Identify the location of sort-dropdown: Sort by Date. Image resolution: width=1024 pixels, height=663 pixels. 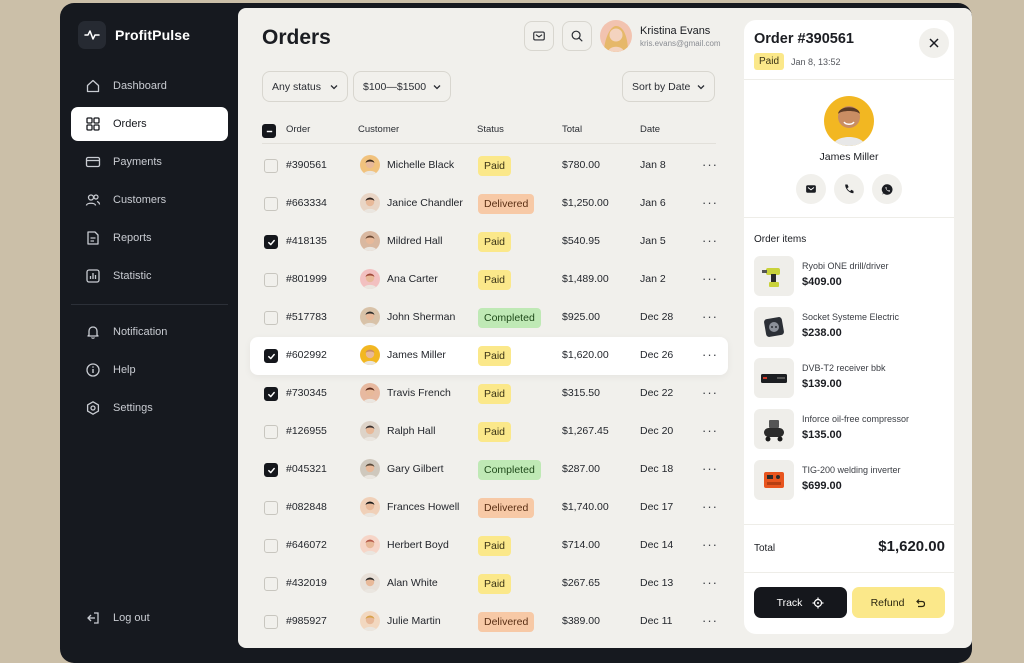
(668, 86).